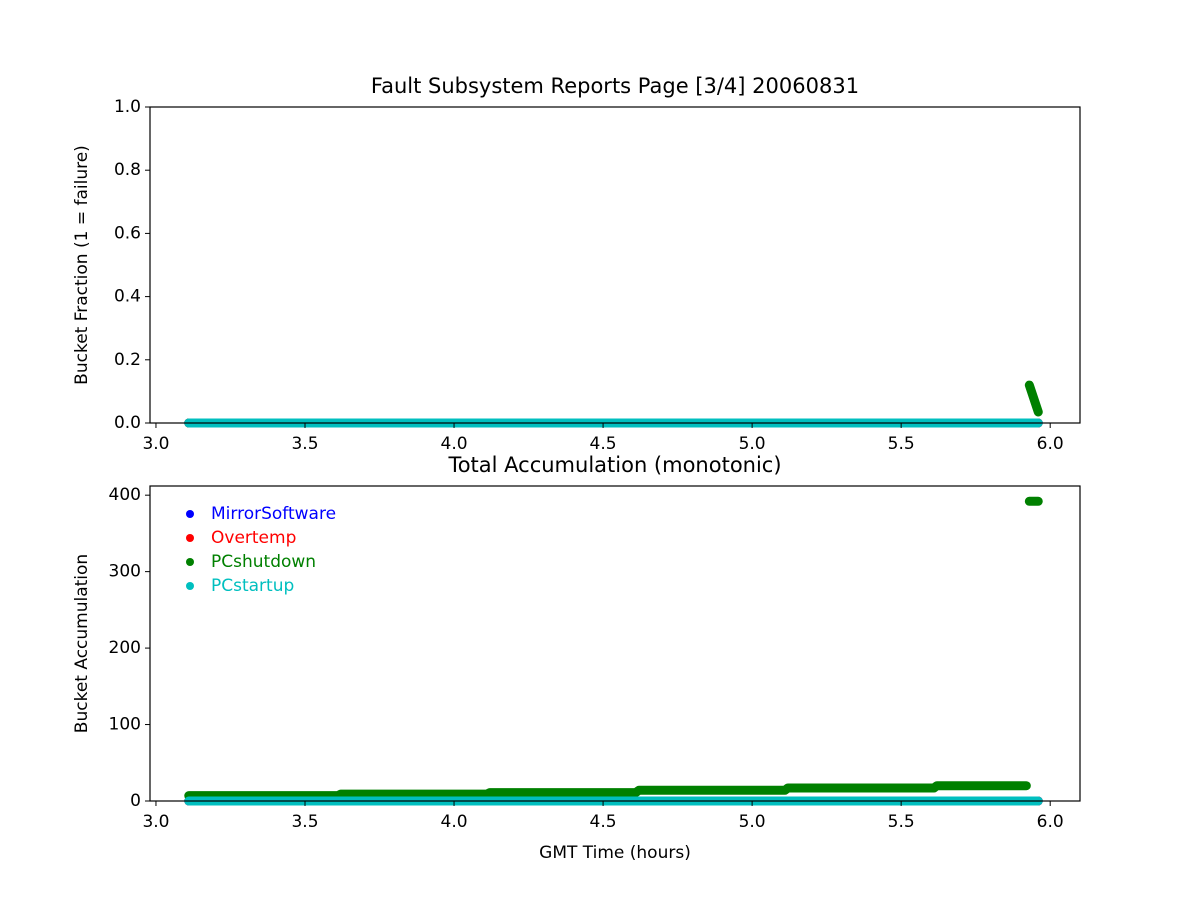 The height and width of the screenshot is (900, 1200). I want to click on y-tick-label: 300, so click(125, 572).